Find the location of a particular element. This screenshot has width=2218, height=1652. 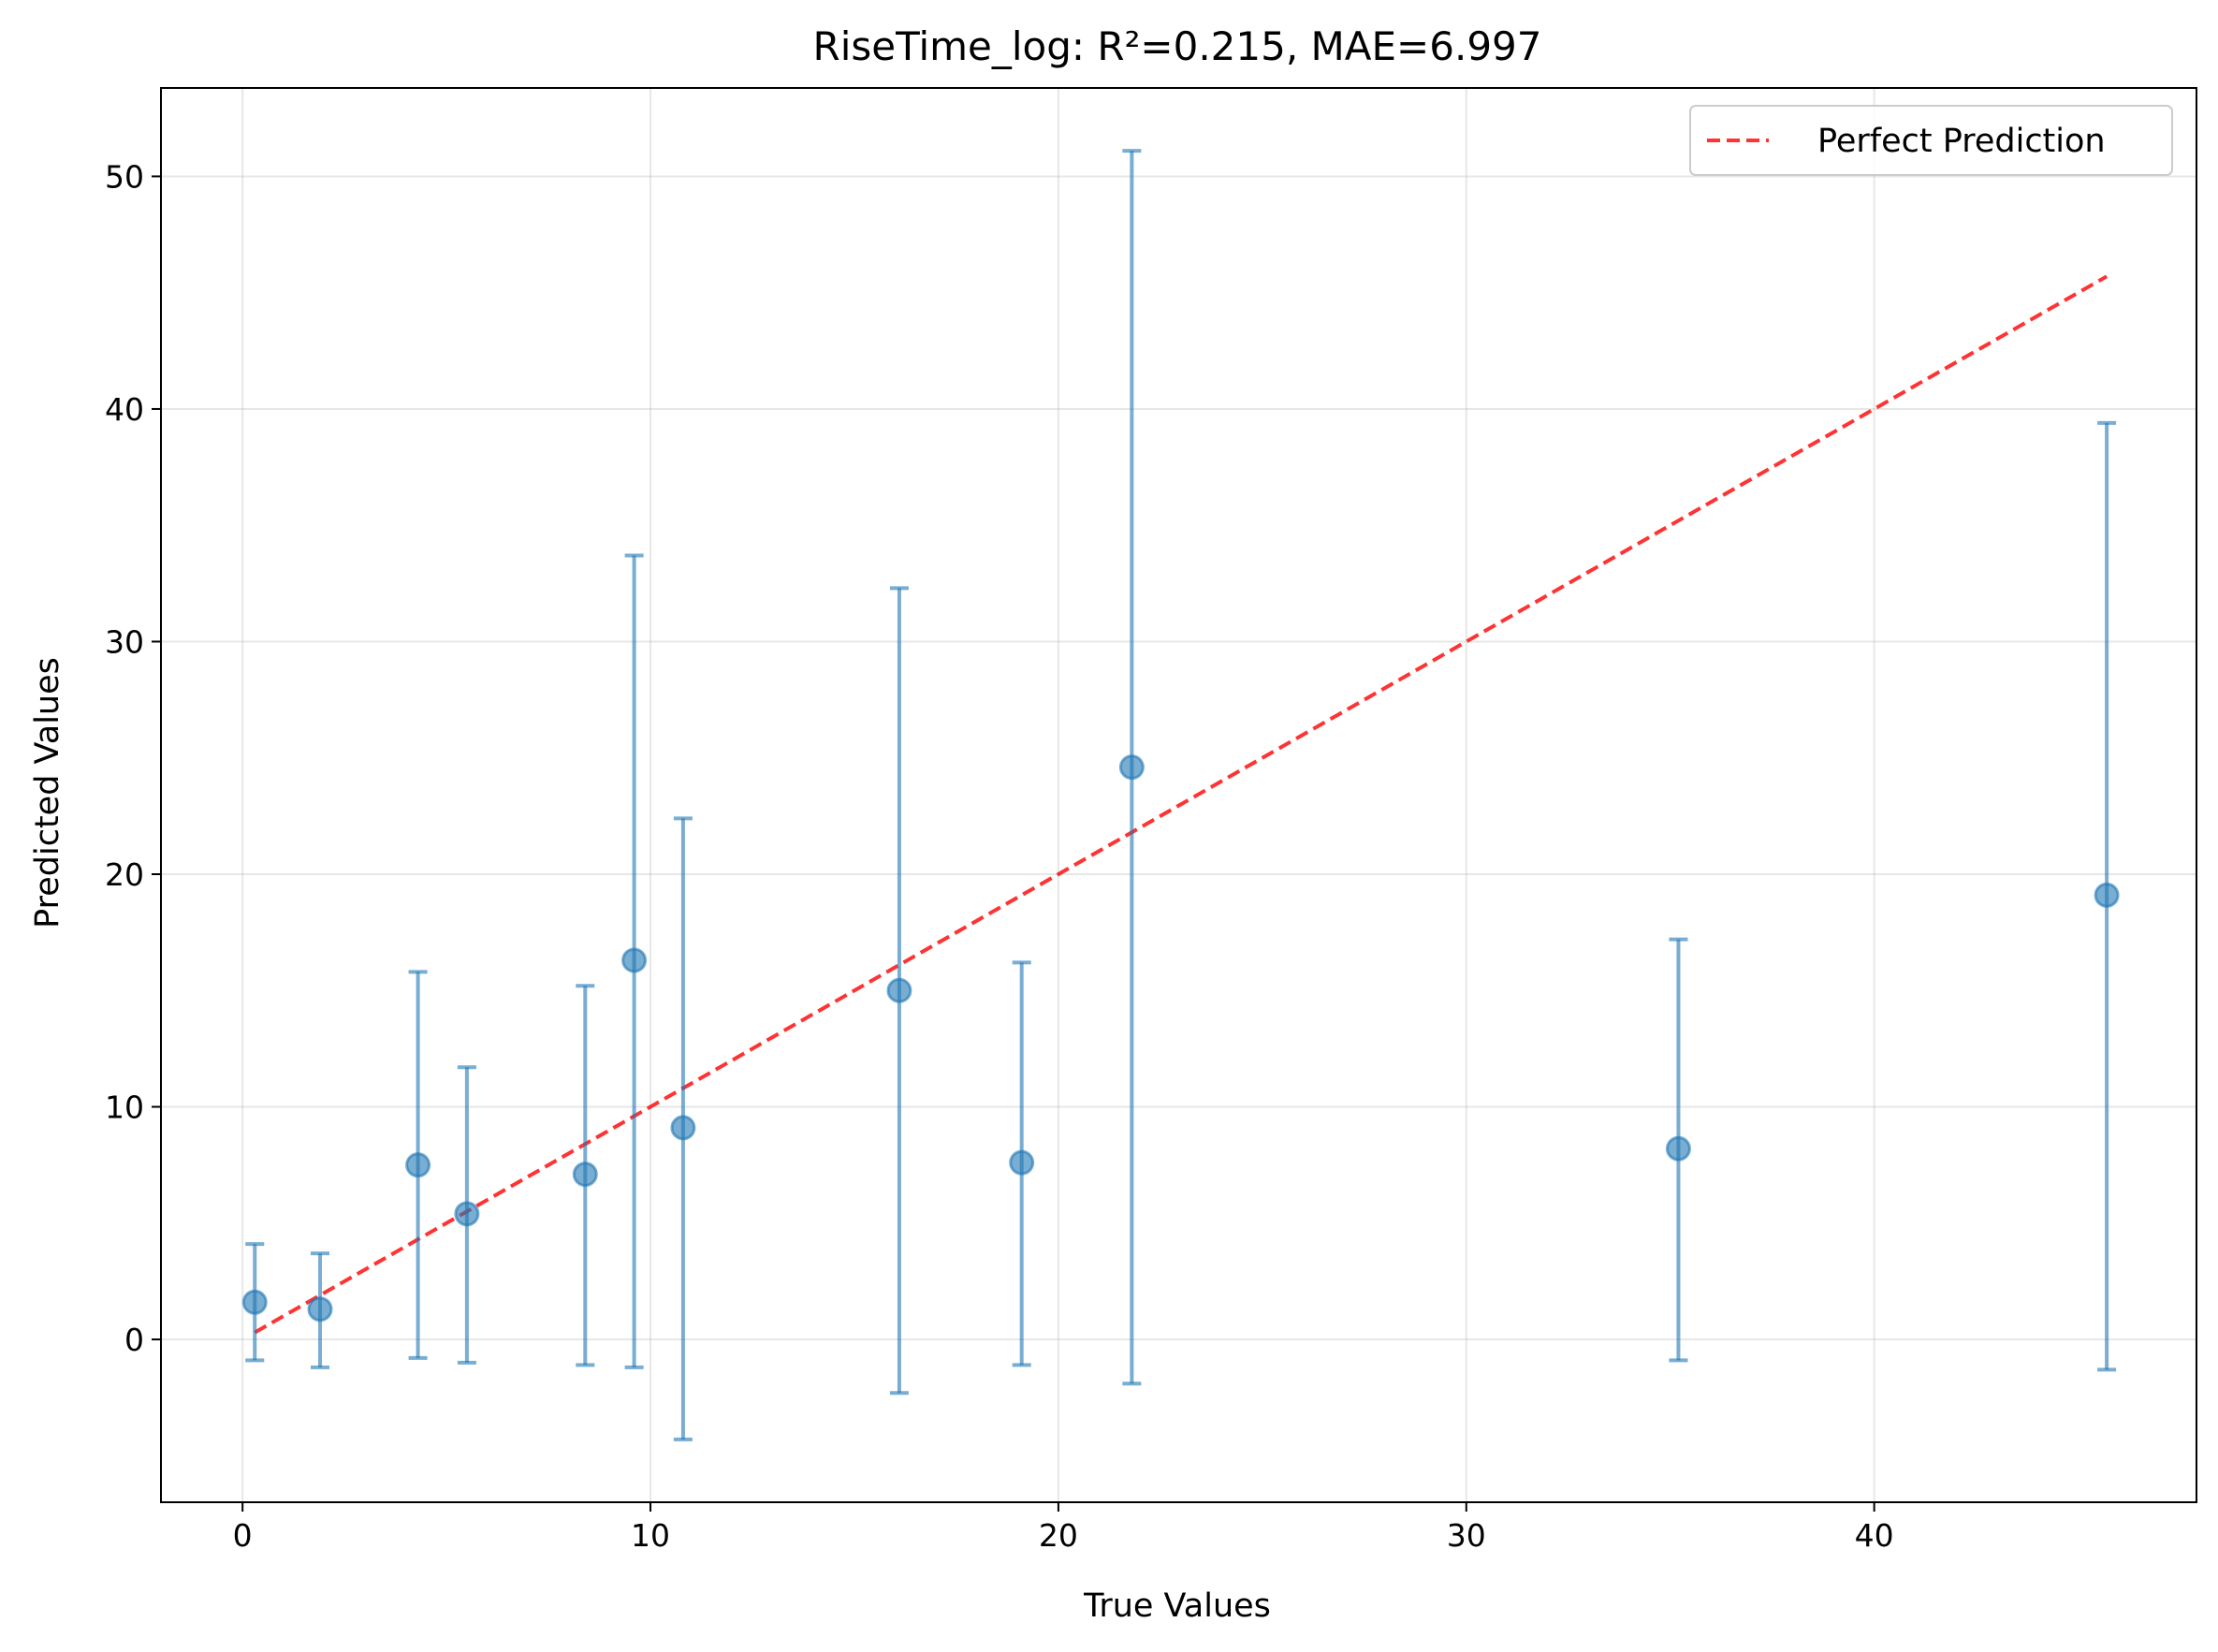

chart-title: RiseTime_log: R²=0.215, MAE=6.997 is located at coordinates (1178, 46).